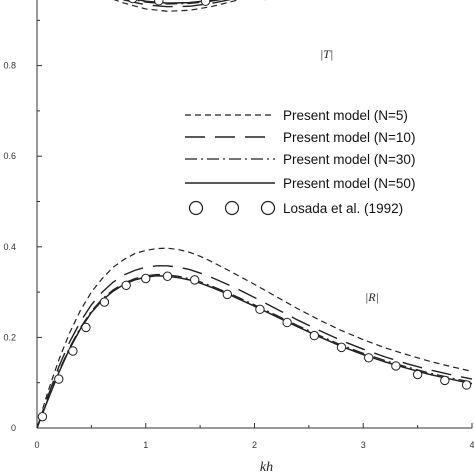 Image resolution: width=474 pixels, height=474 pixels. What do you see at coordinates (9, 66) in the screenshot?
I see `y-tick-label: 0.8` at bounding box center [9, 66].